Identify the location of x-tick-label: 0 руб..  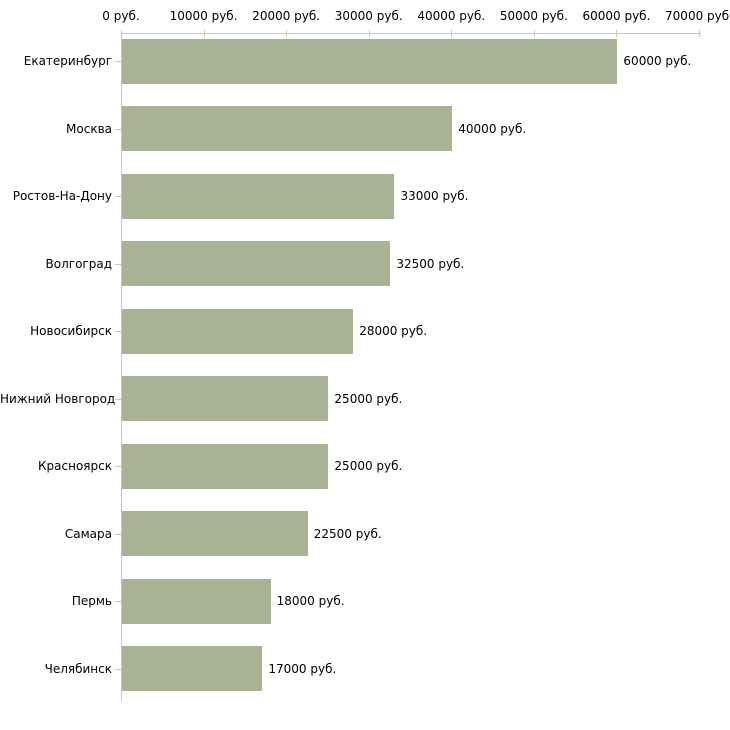
(121, 16).